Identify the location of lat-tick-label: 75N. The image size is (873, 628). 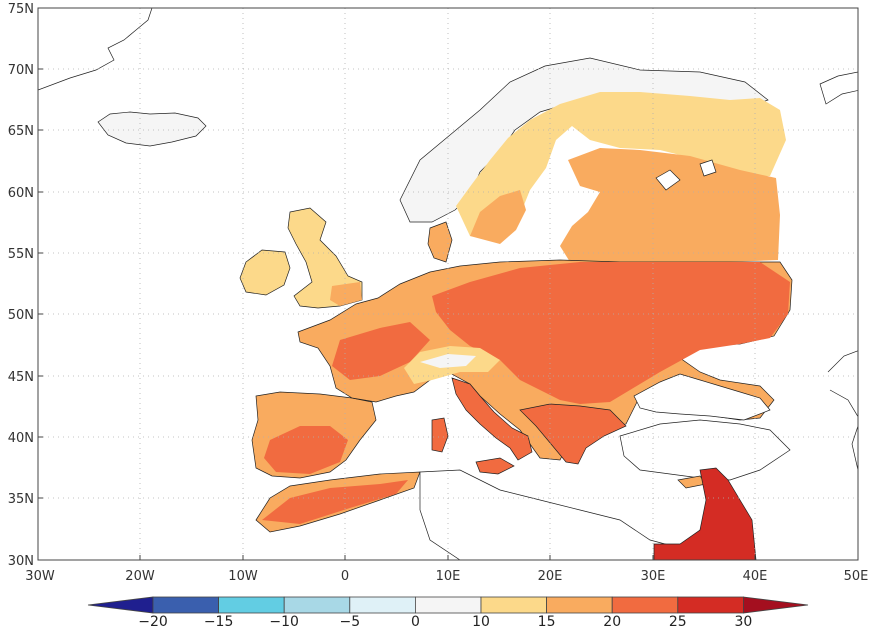
(21, 9).